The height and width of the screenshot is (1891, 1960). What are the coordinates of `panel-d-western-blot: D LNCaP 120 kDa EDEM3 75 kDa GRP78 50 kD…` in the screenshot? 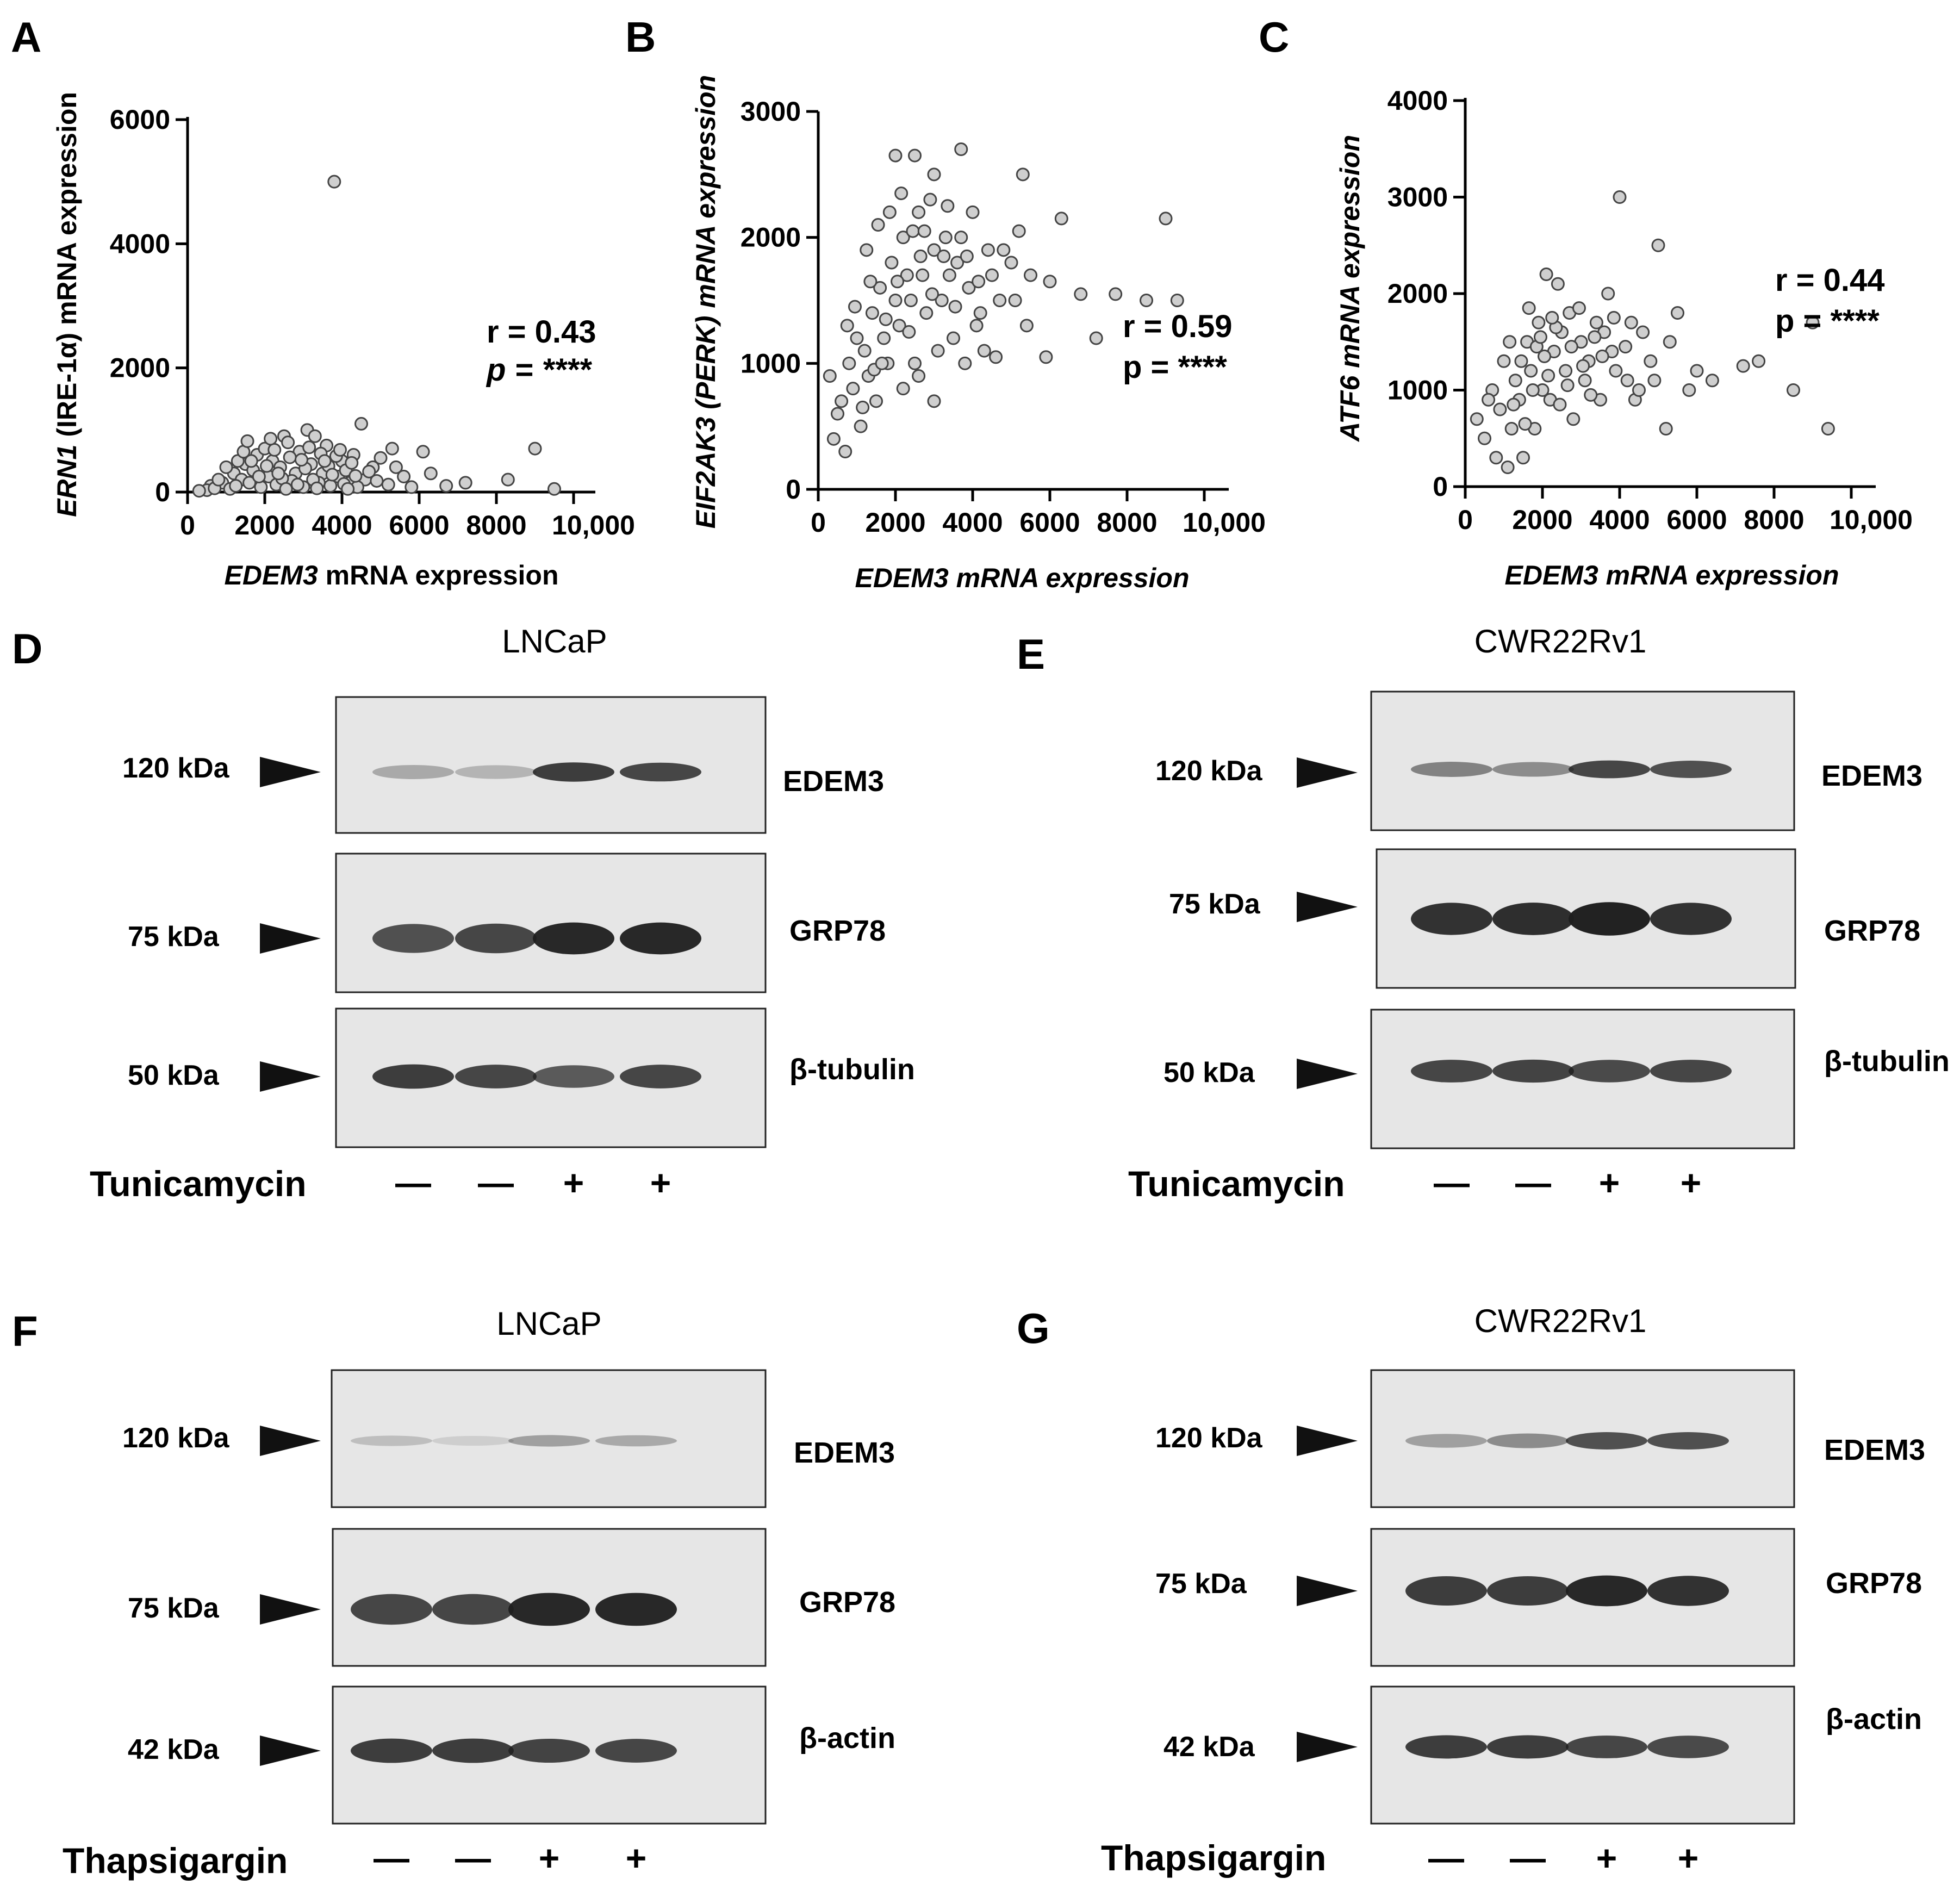 It's located at (463, 913).